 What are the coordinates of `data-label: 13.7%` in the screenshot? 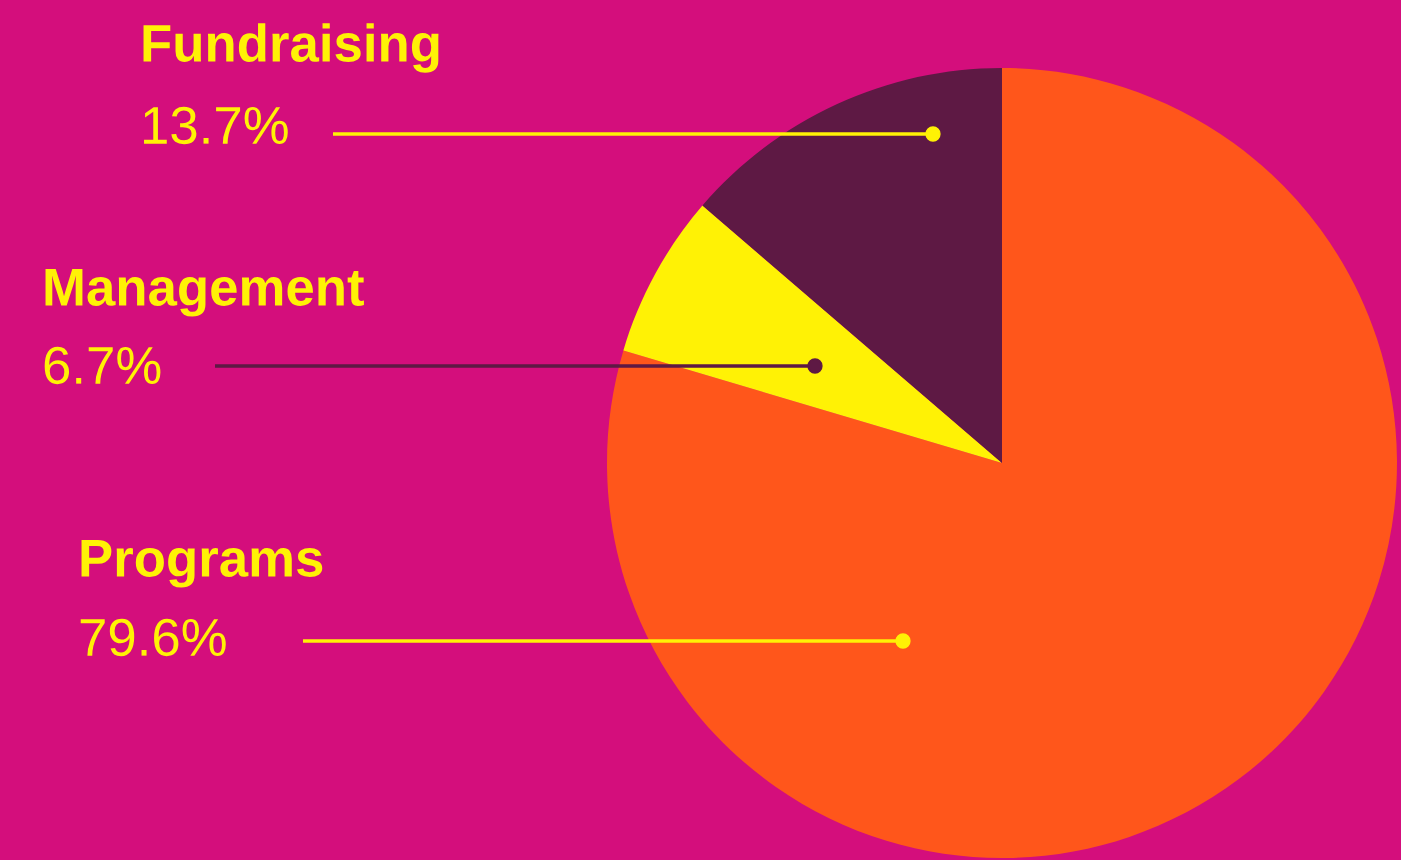 It's located at (216, 125).